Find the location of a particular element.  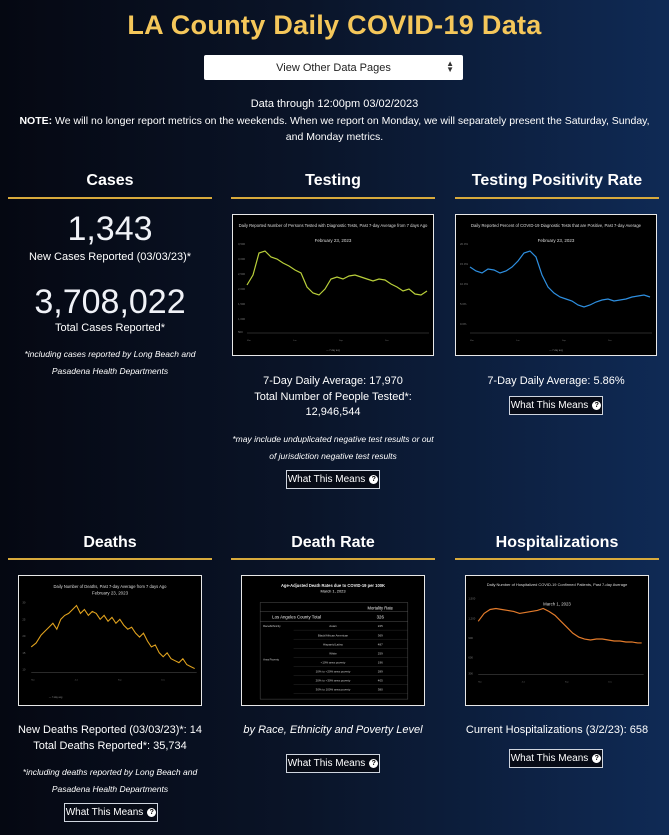

svg-text: 600 is located at coordinates (470, 658).